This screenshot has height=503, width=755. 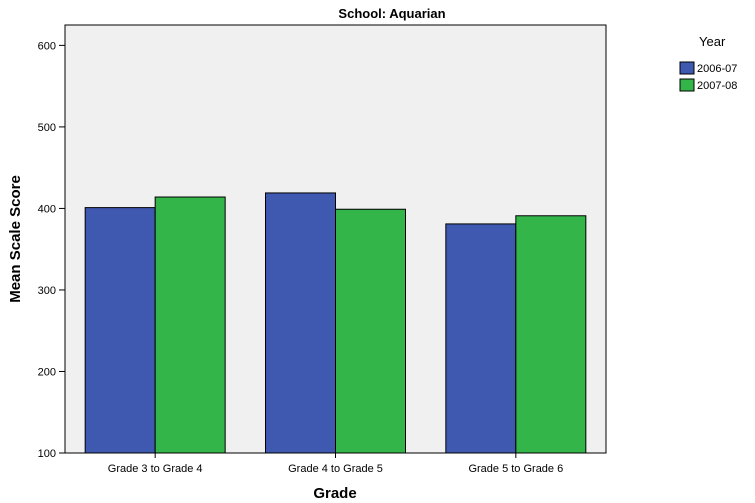 I want to click on legend: Year 2006-07 2007-08, so click(x=708, y=63).